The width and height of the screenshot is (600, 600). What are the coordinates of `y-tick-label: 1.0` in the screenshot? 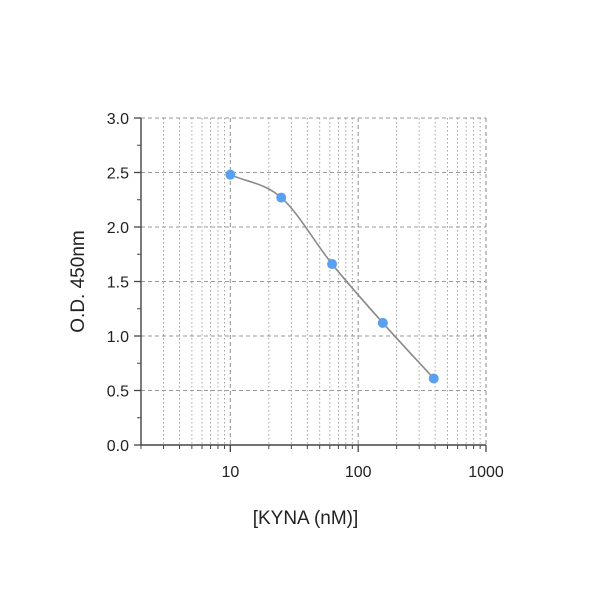 It's located at (118, 337).